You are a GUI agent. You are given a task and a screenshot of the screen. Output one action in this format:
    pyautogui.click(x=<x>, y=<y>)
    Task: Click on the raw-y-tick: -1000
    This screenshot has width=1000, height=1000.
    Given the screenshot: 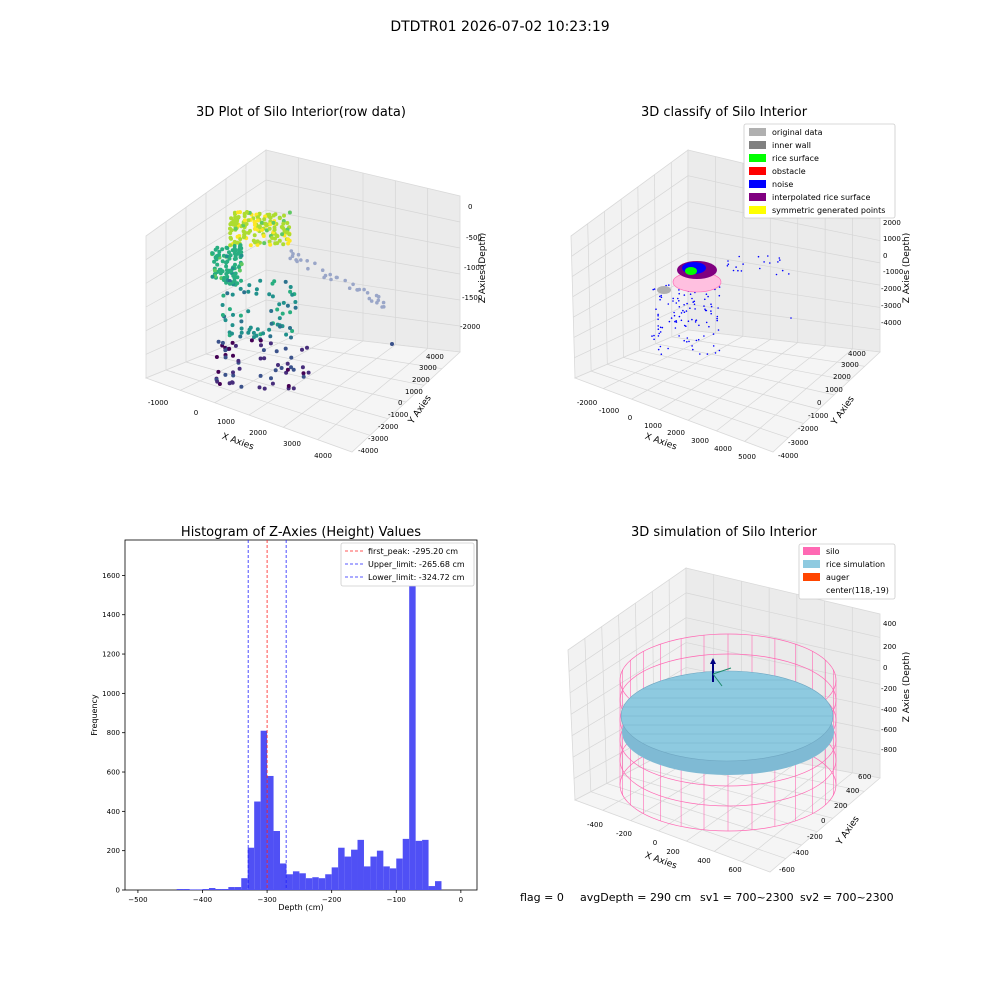 What is the action you would take?
    pyautogui.click(x=398, y=415)
    